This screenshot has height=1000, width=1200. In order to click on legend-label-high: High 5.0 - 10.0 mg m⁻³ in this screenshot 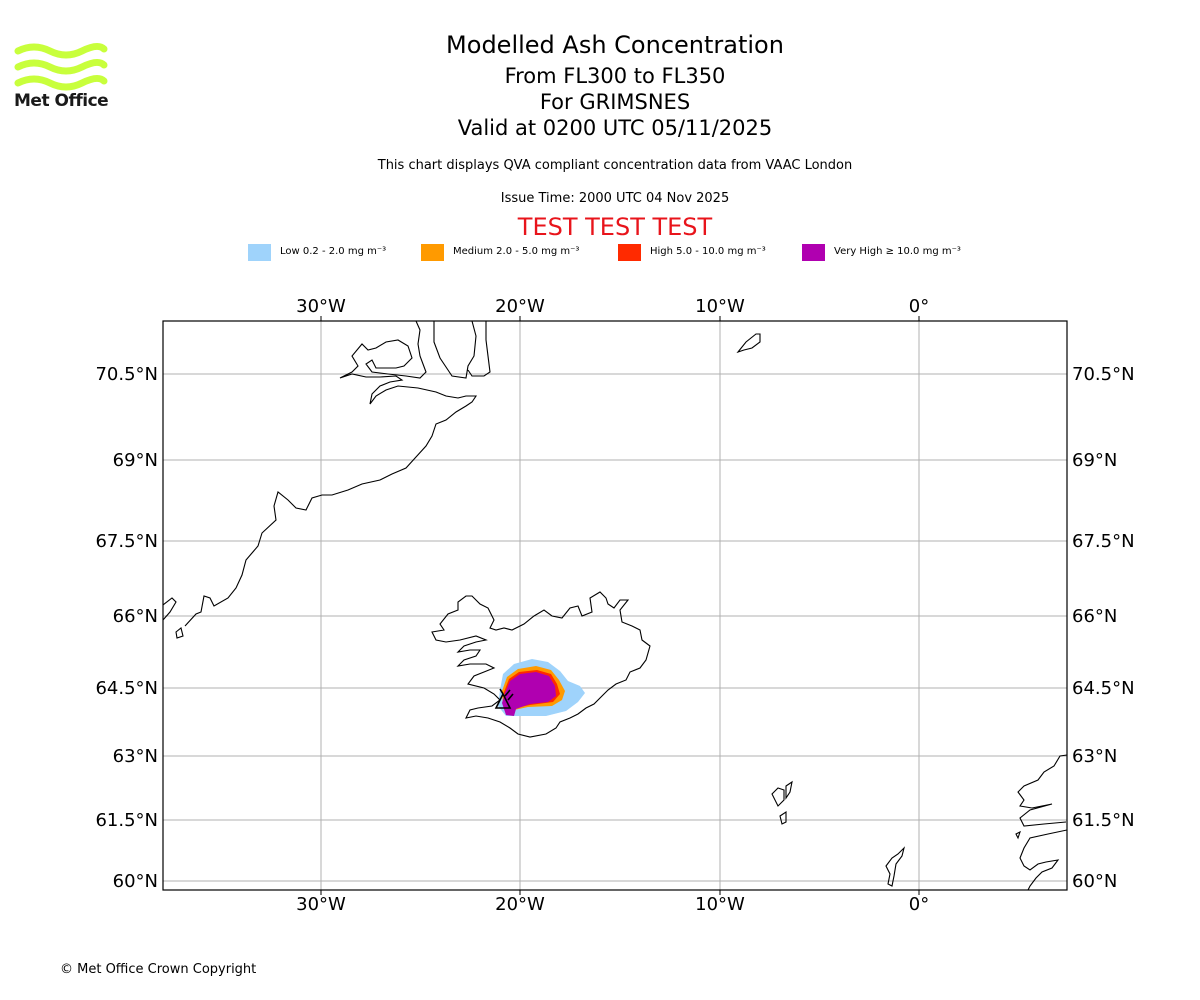, I will do `click(708, 251)`.